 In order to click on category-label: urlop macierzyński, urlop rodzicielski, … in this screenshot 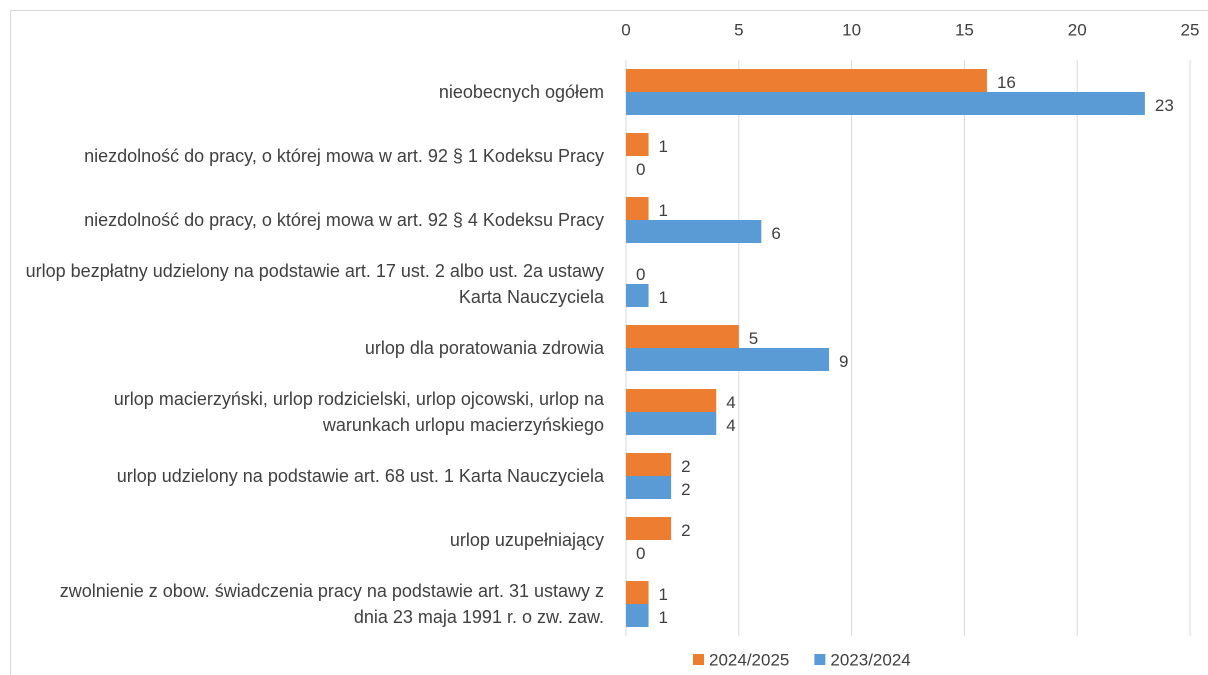, I will do `click(358, 412)`.